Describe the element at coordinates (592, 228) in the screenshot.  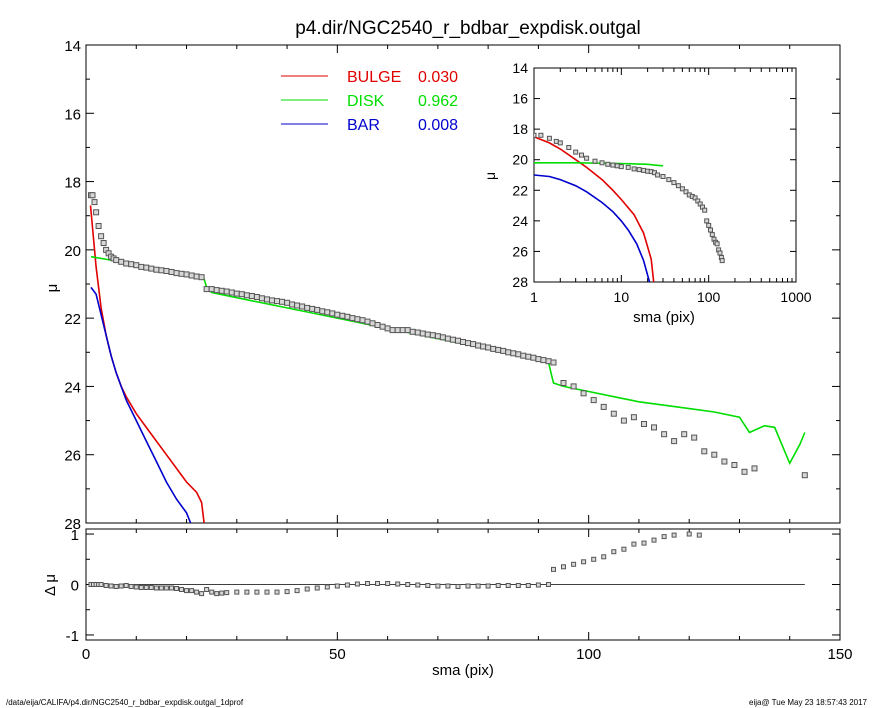
I see `inset-line-bar` at that location.